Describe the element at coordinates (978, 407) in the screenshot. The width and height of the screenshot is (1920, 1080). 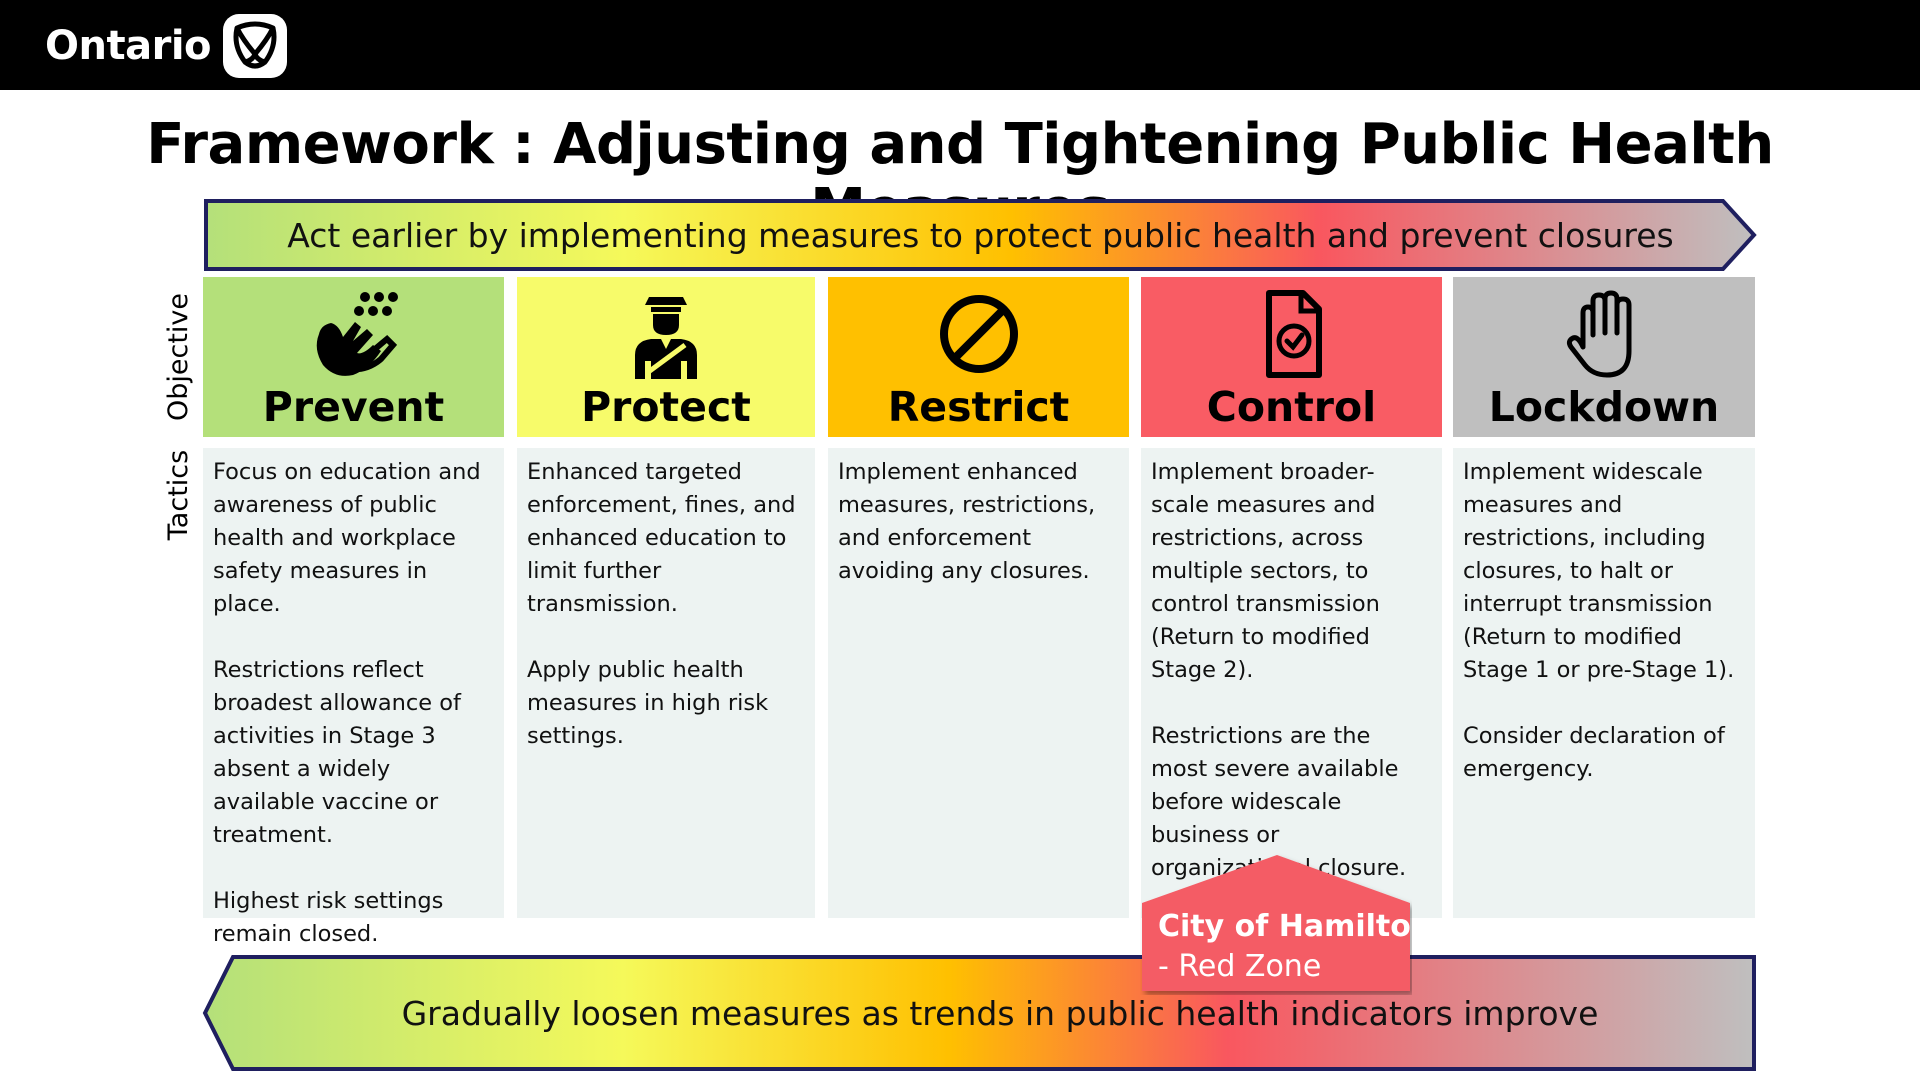
I see `objective-label: Restrict` at that location.